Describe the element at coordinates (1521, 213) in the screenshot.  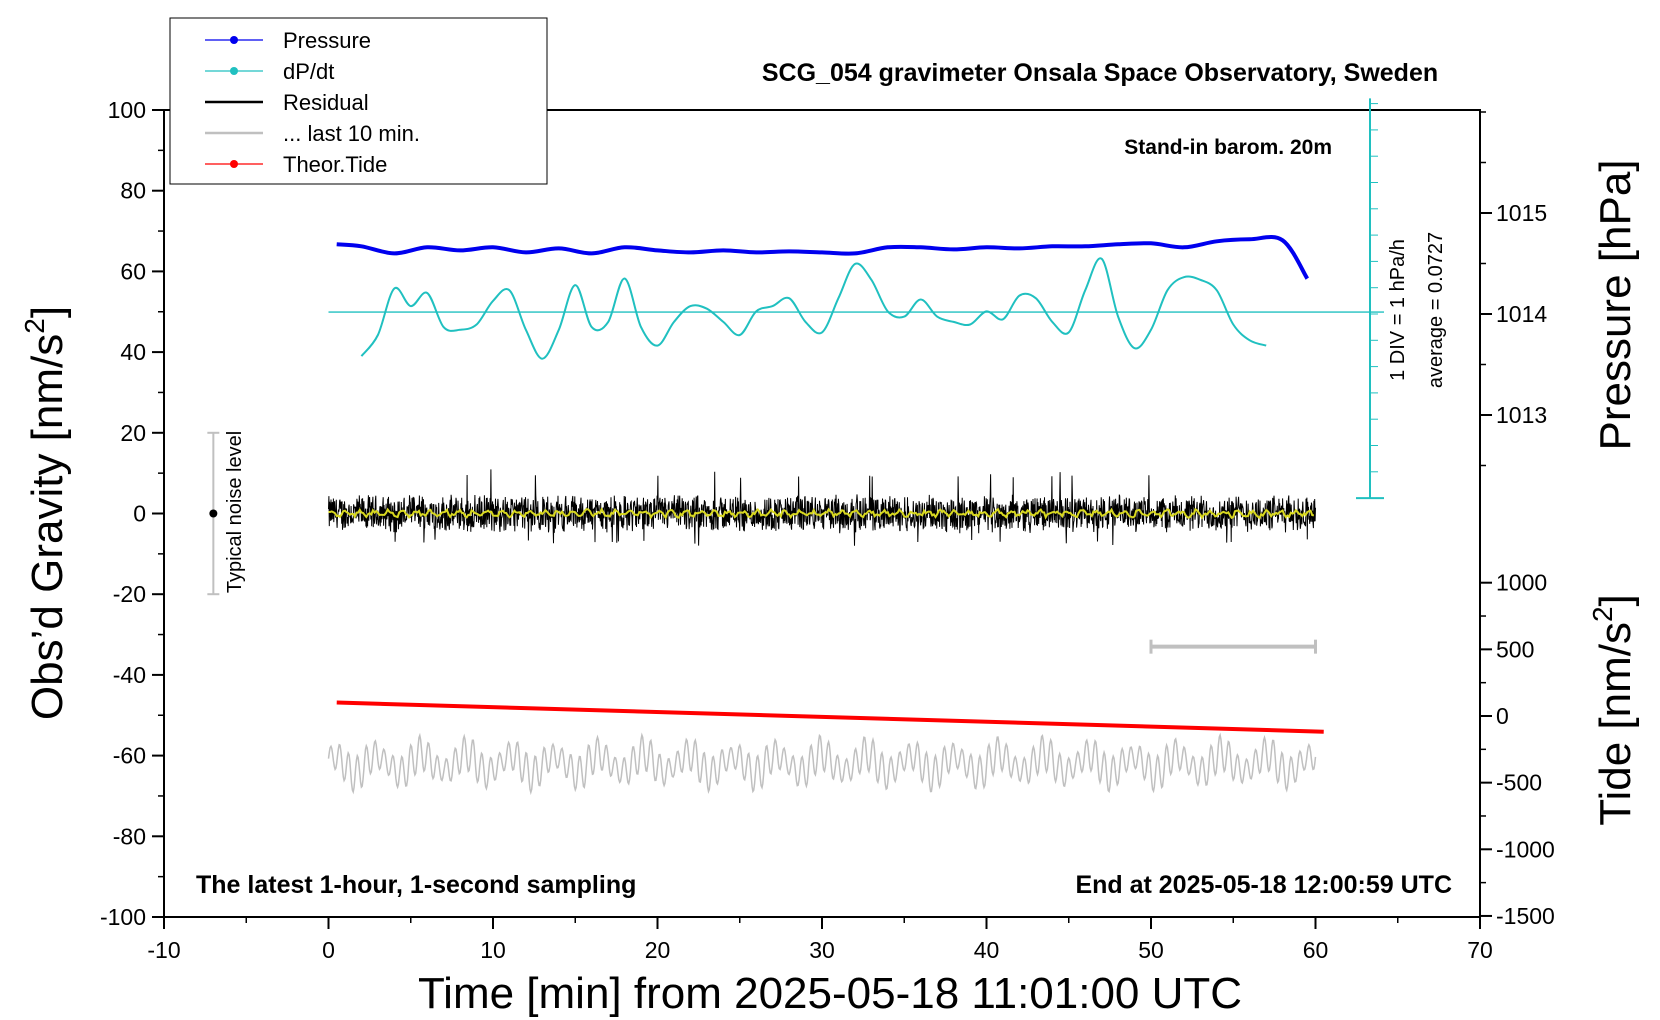
I see `pressure-tick-label: 1015` at that location.